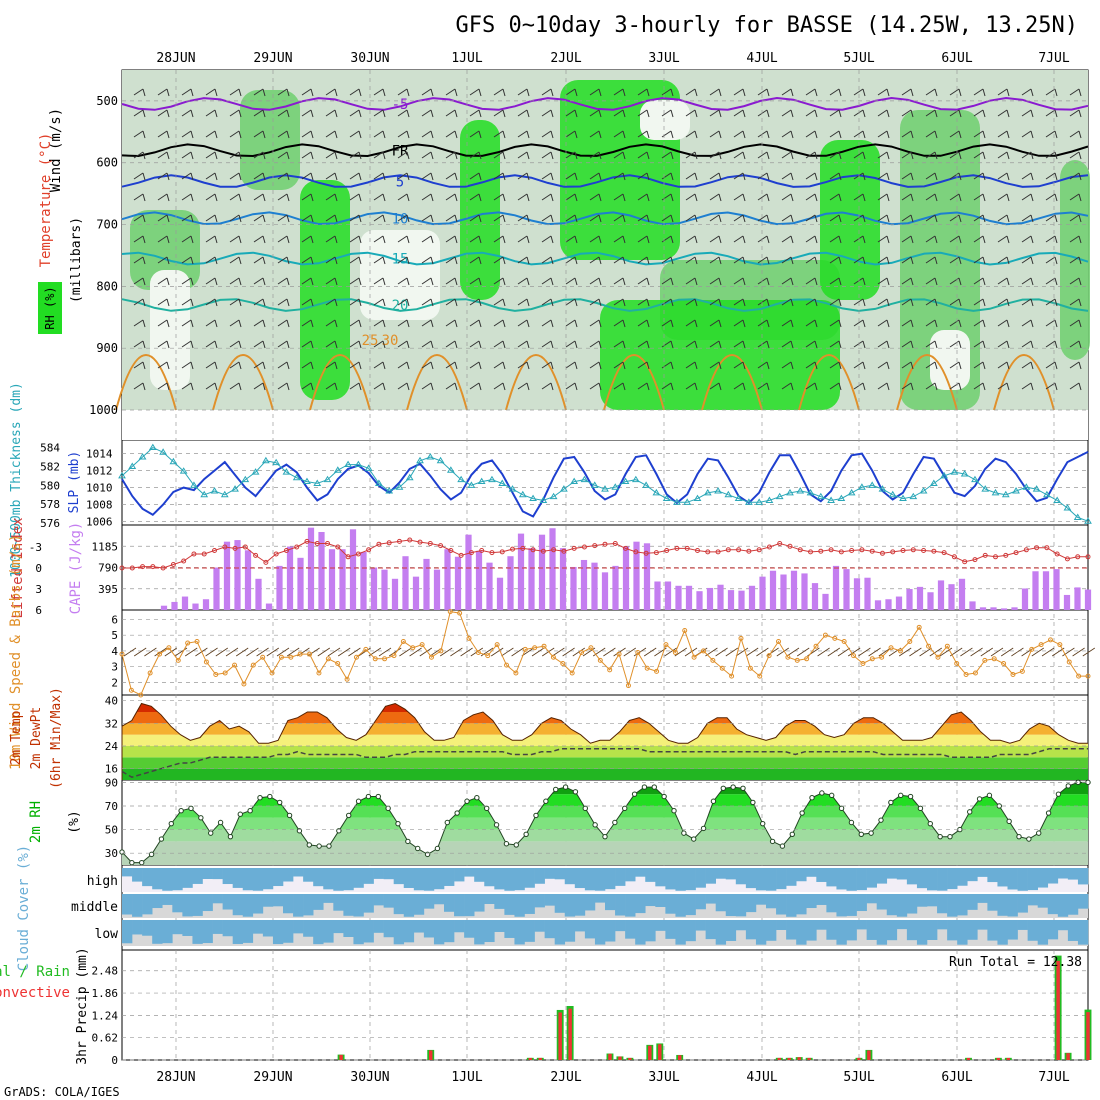 This screenshot has width=1100, height=1100. What do you see at coordinates (107, 163) in the screenshot?
I see `tick-label: 600` at bounding box center [107, 163].